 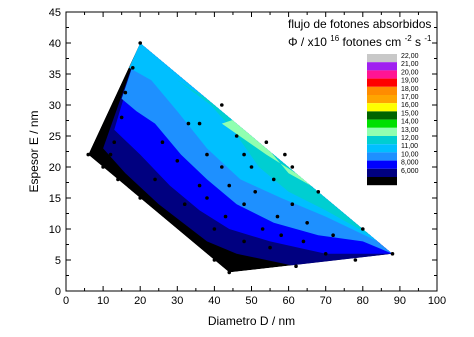 I want to click on legend-level-label: 6,000, so click(x=410, y=171).